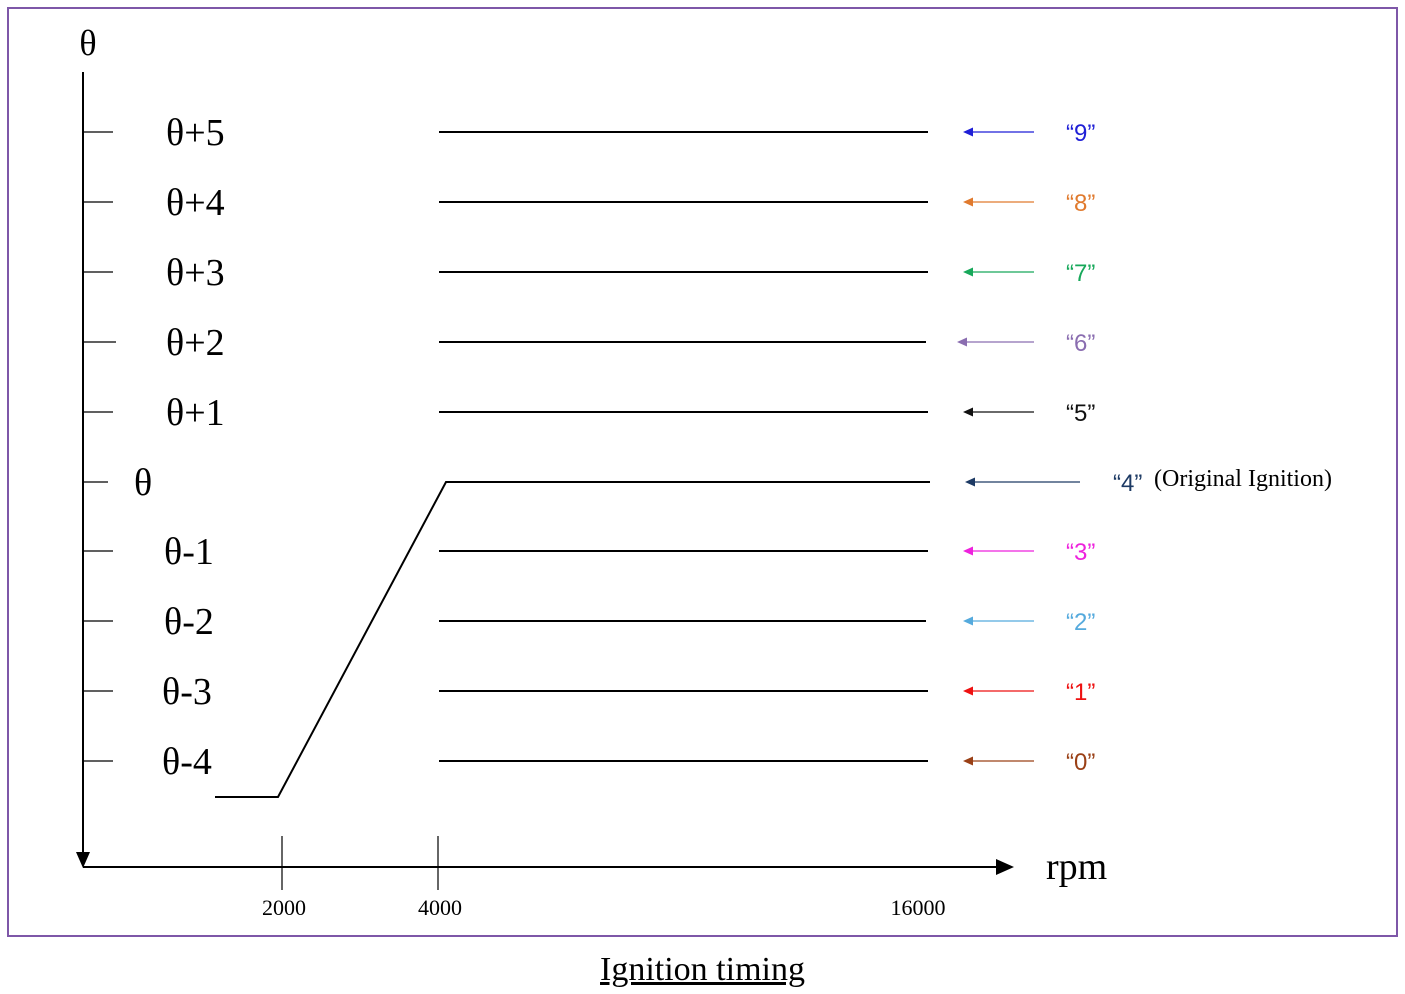  I want to click on y-axis-label: θ, so click(87, 43).